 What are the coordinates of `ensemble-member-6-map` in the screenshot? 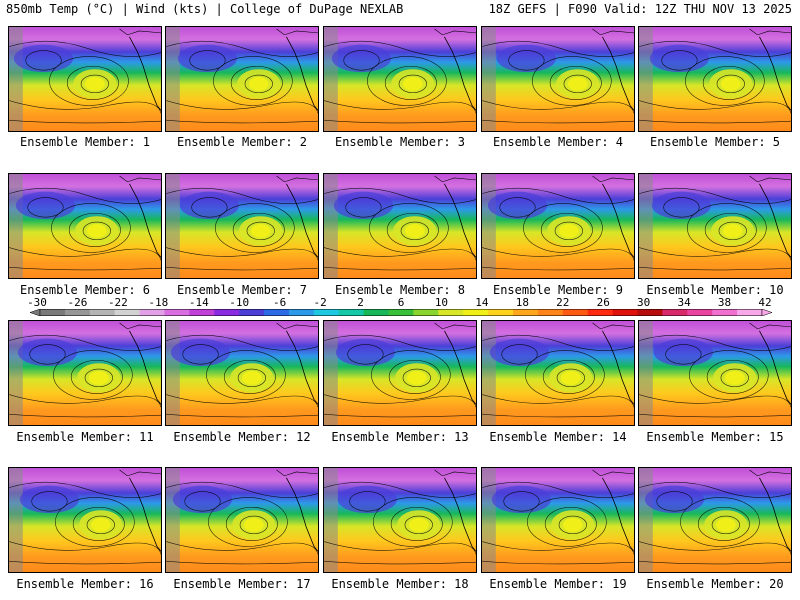 It's located at (85, 226).